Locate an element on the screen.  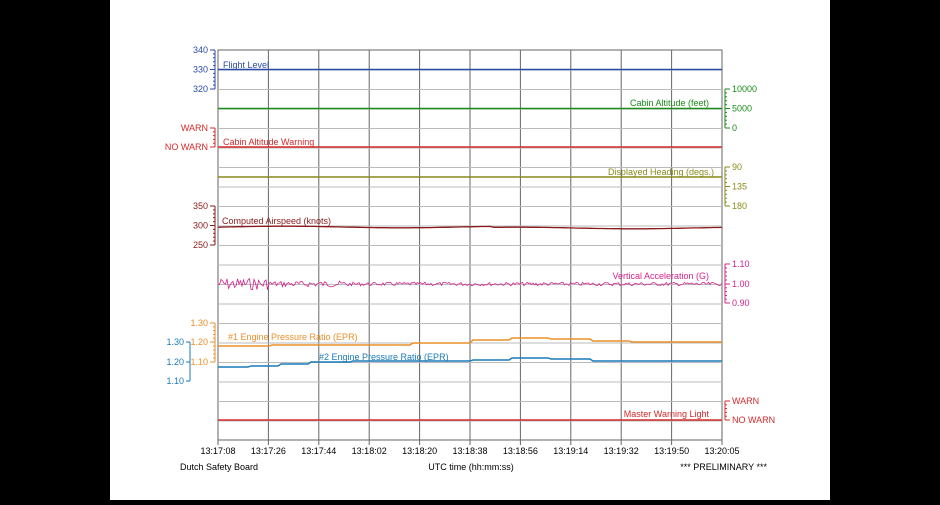
epr2-axis: 1.30 1.20 1.10 is located at coordinates (178, 361).